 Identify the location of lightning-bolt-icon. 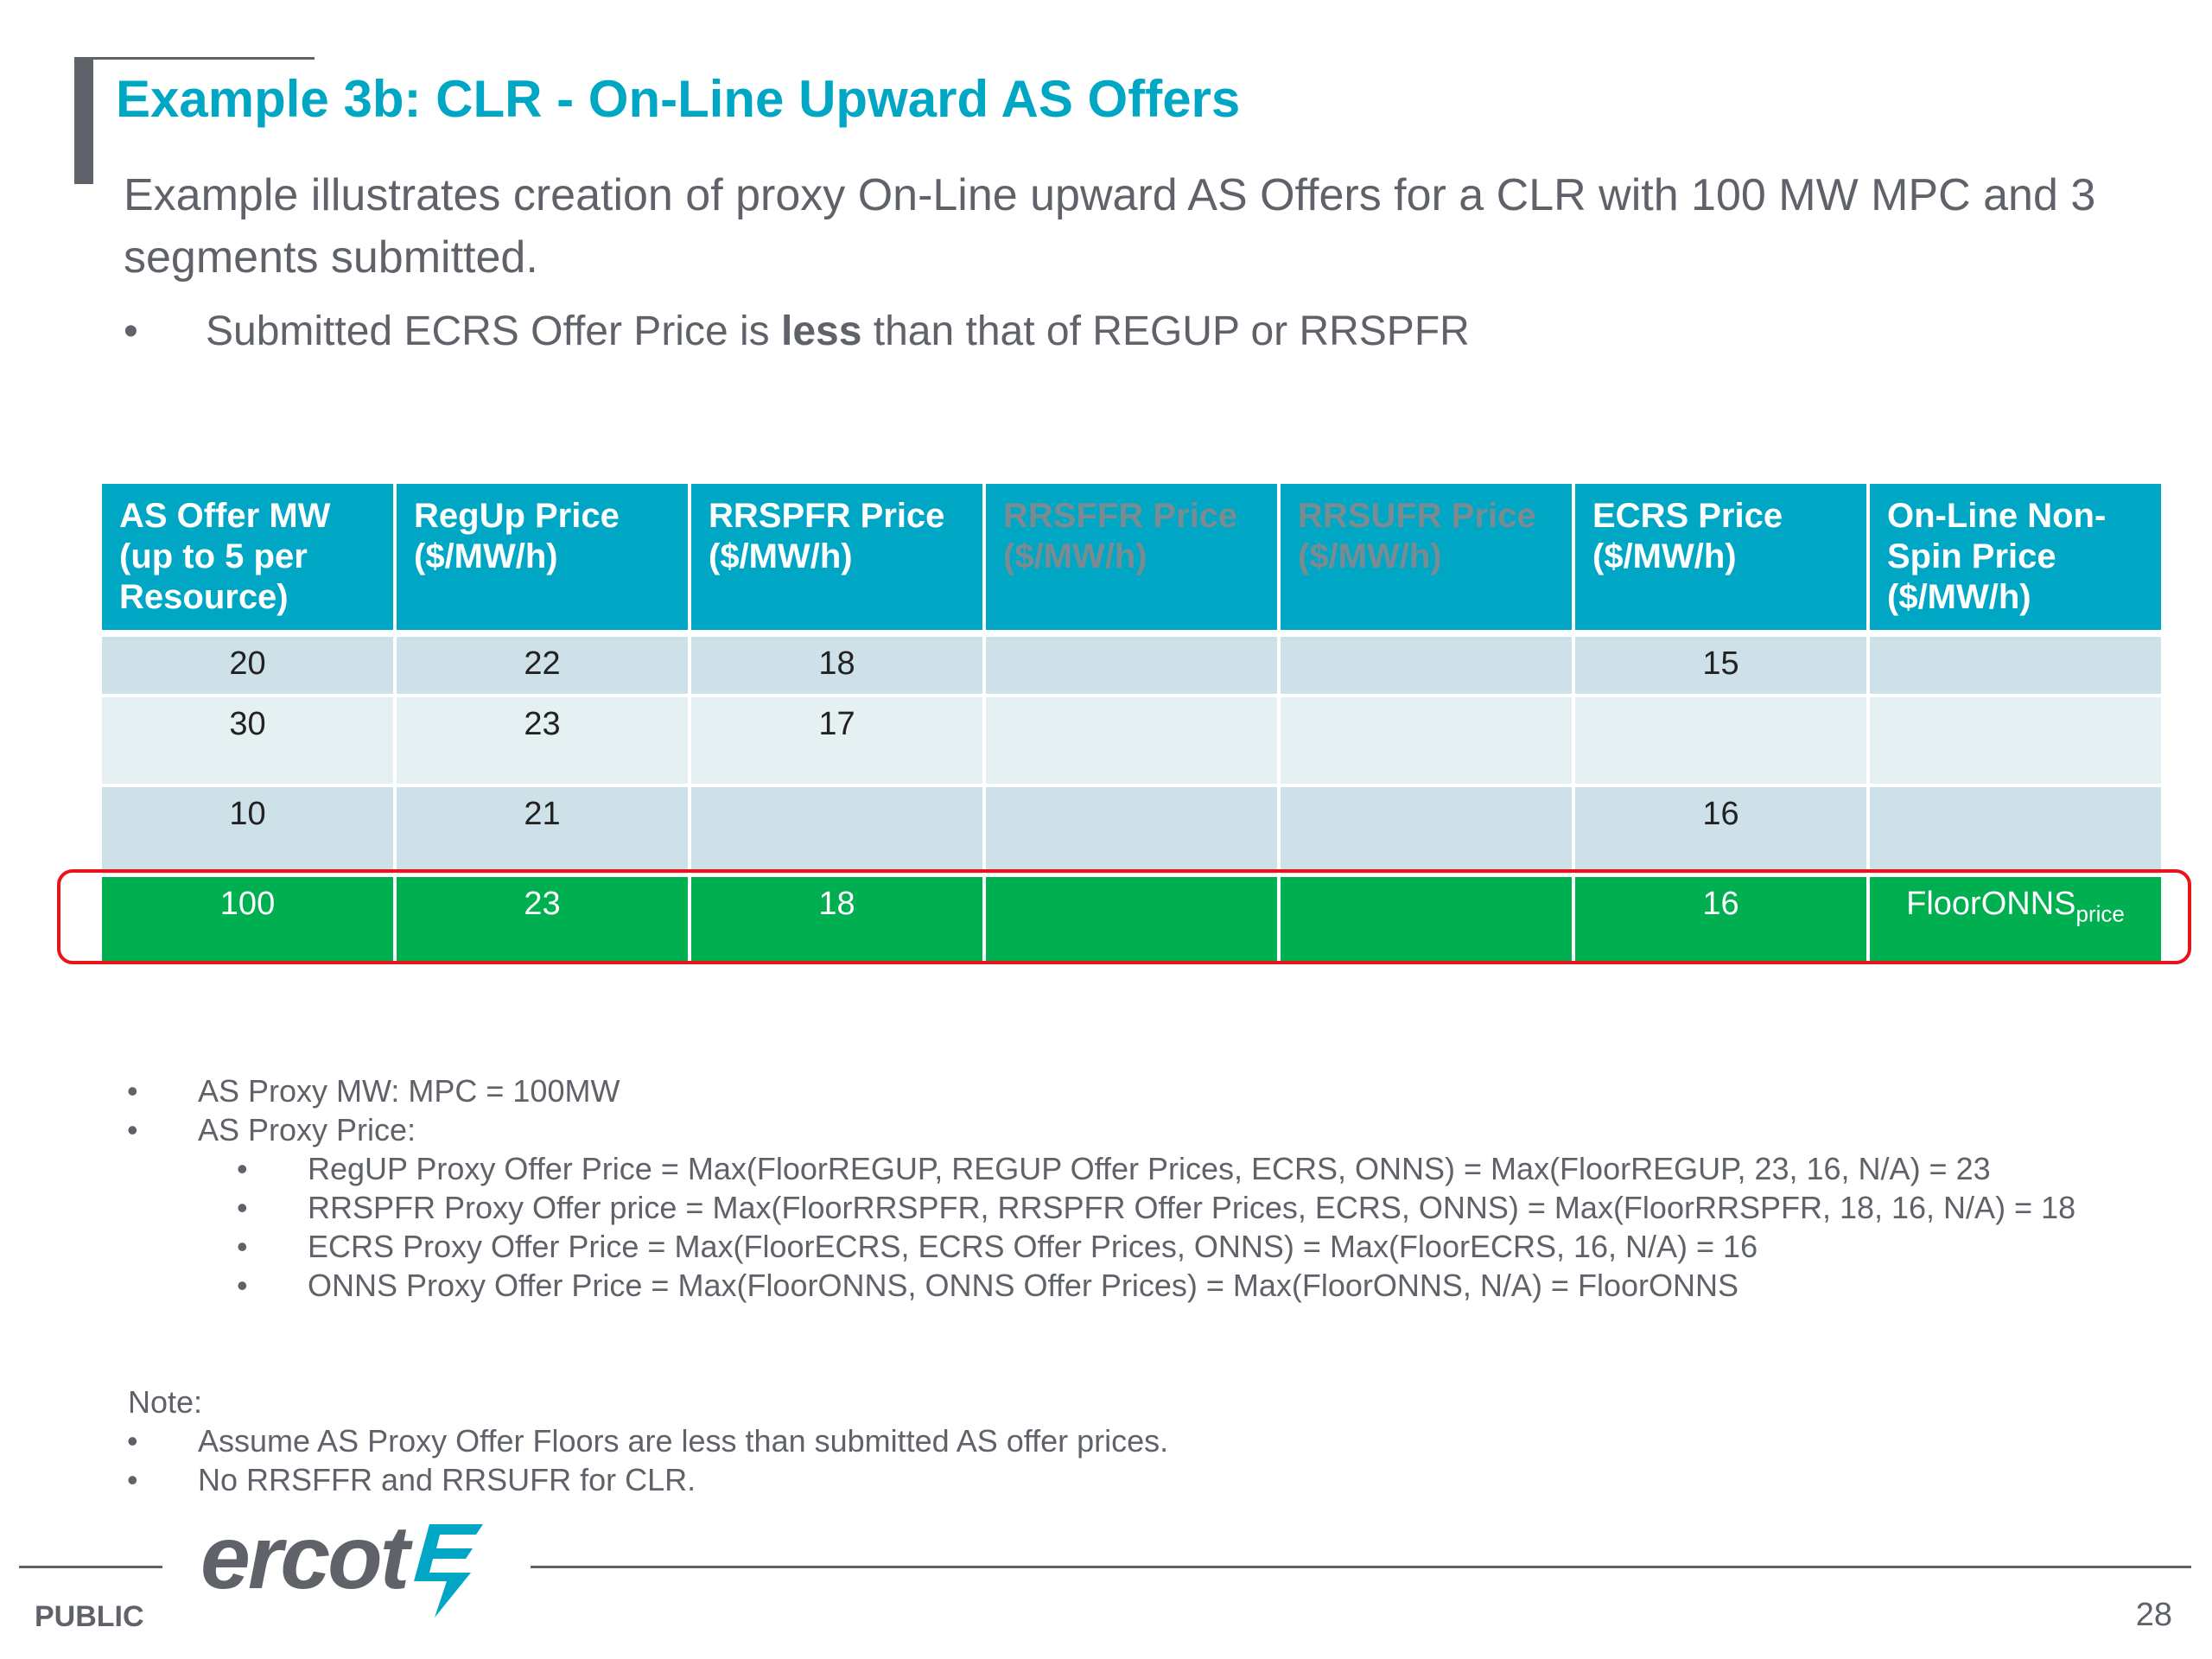
(448, 1571).